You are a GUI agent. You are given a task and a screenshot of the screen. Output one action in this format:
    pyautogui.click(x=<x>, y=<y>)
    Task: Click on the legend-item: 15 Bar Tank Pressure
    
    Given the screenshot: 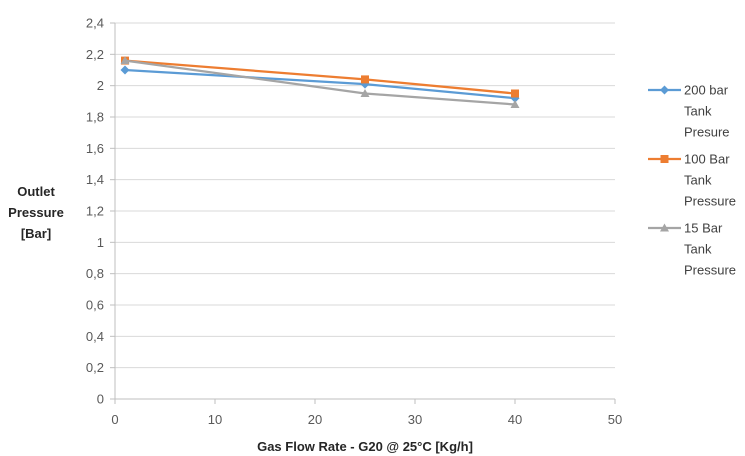 What is the action you would take?
    pyautogui.click(x=692, y=249)
    